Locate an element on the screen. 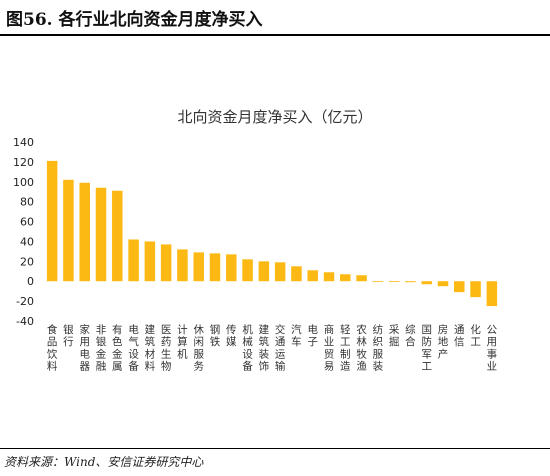 This screenshot has height=476, width=550. chart-title: 北向资金月度净买入（亿元） is located at coordinates (274, 117).